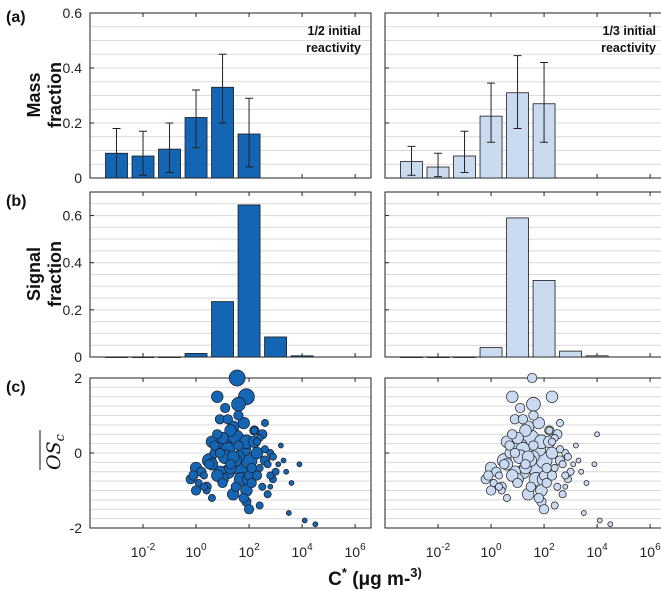 This screenshot has height=591, width=661. Describe the element at coordinates (16, 201) in the screenshot. I see `panel-label: (b)` at that location.